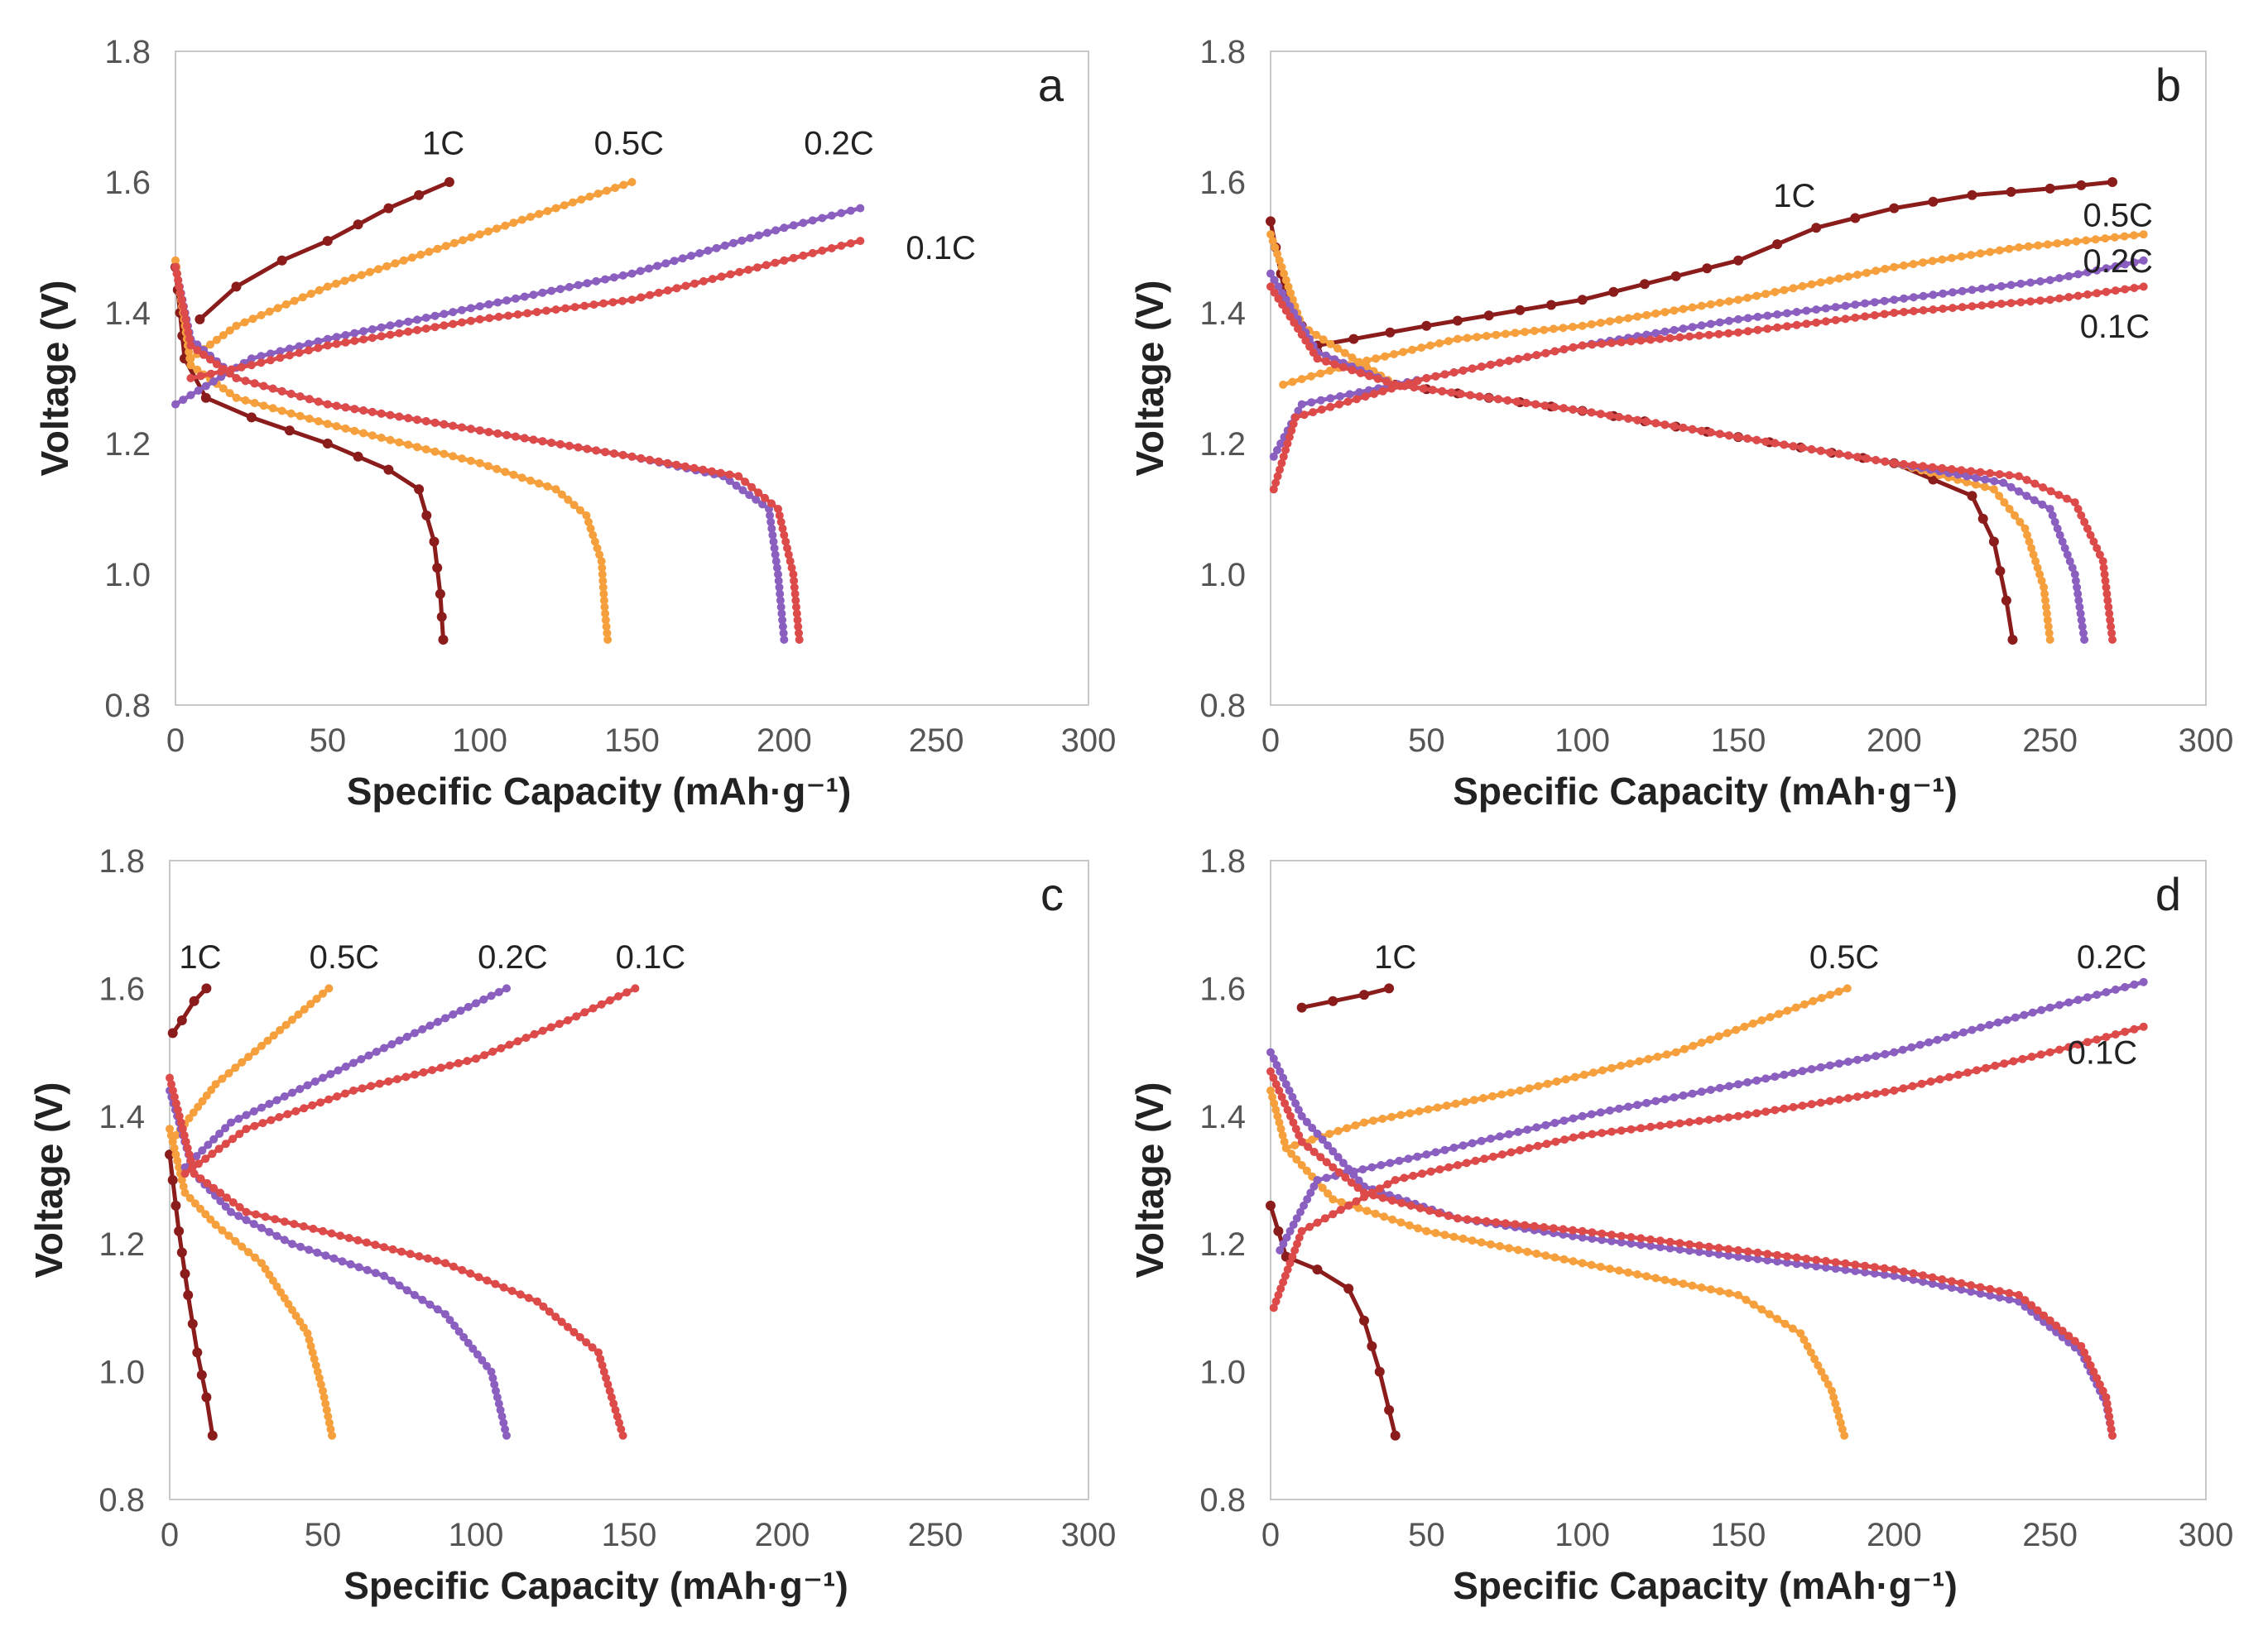 The width and height of the screenshot is (2268, 1641). What do you see at coordinates (1691, 411) in the screenshot?
I see `series-1C: 1C` at bounding box center [1691, 411].